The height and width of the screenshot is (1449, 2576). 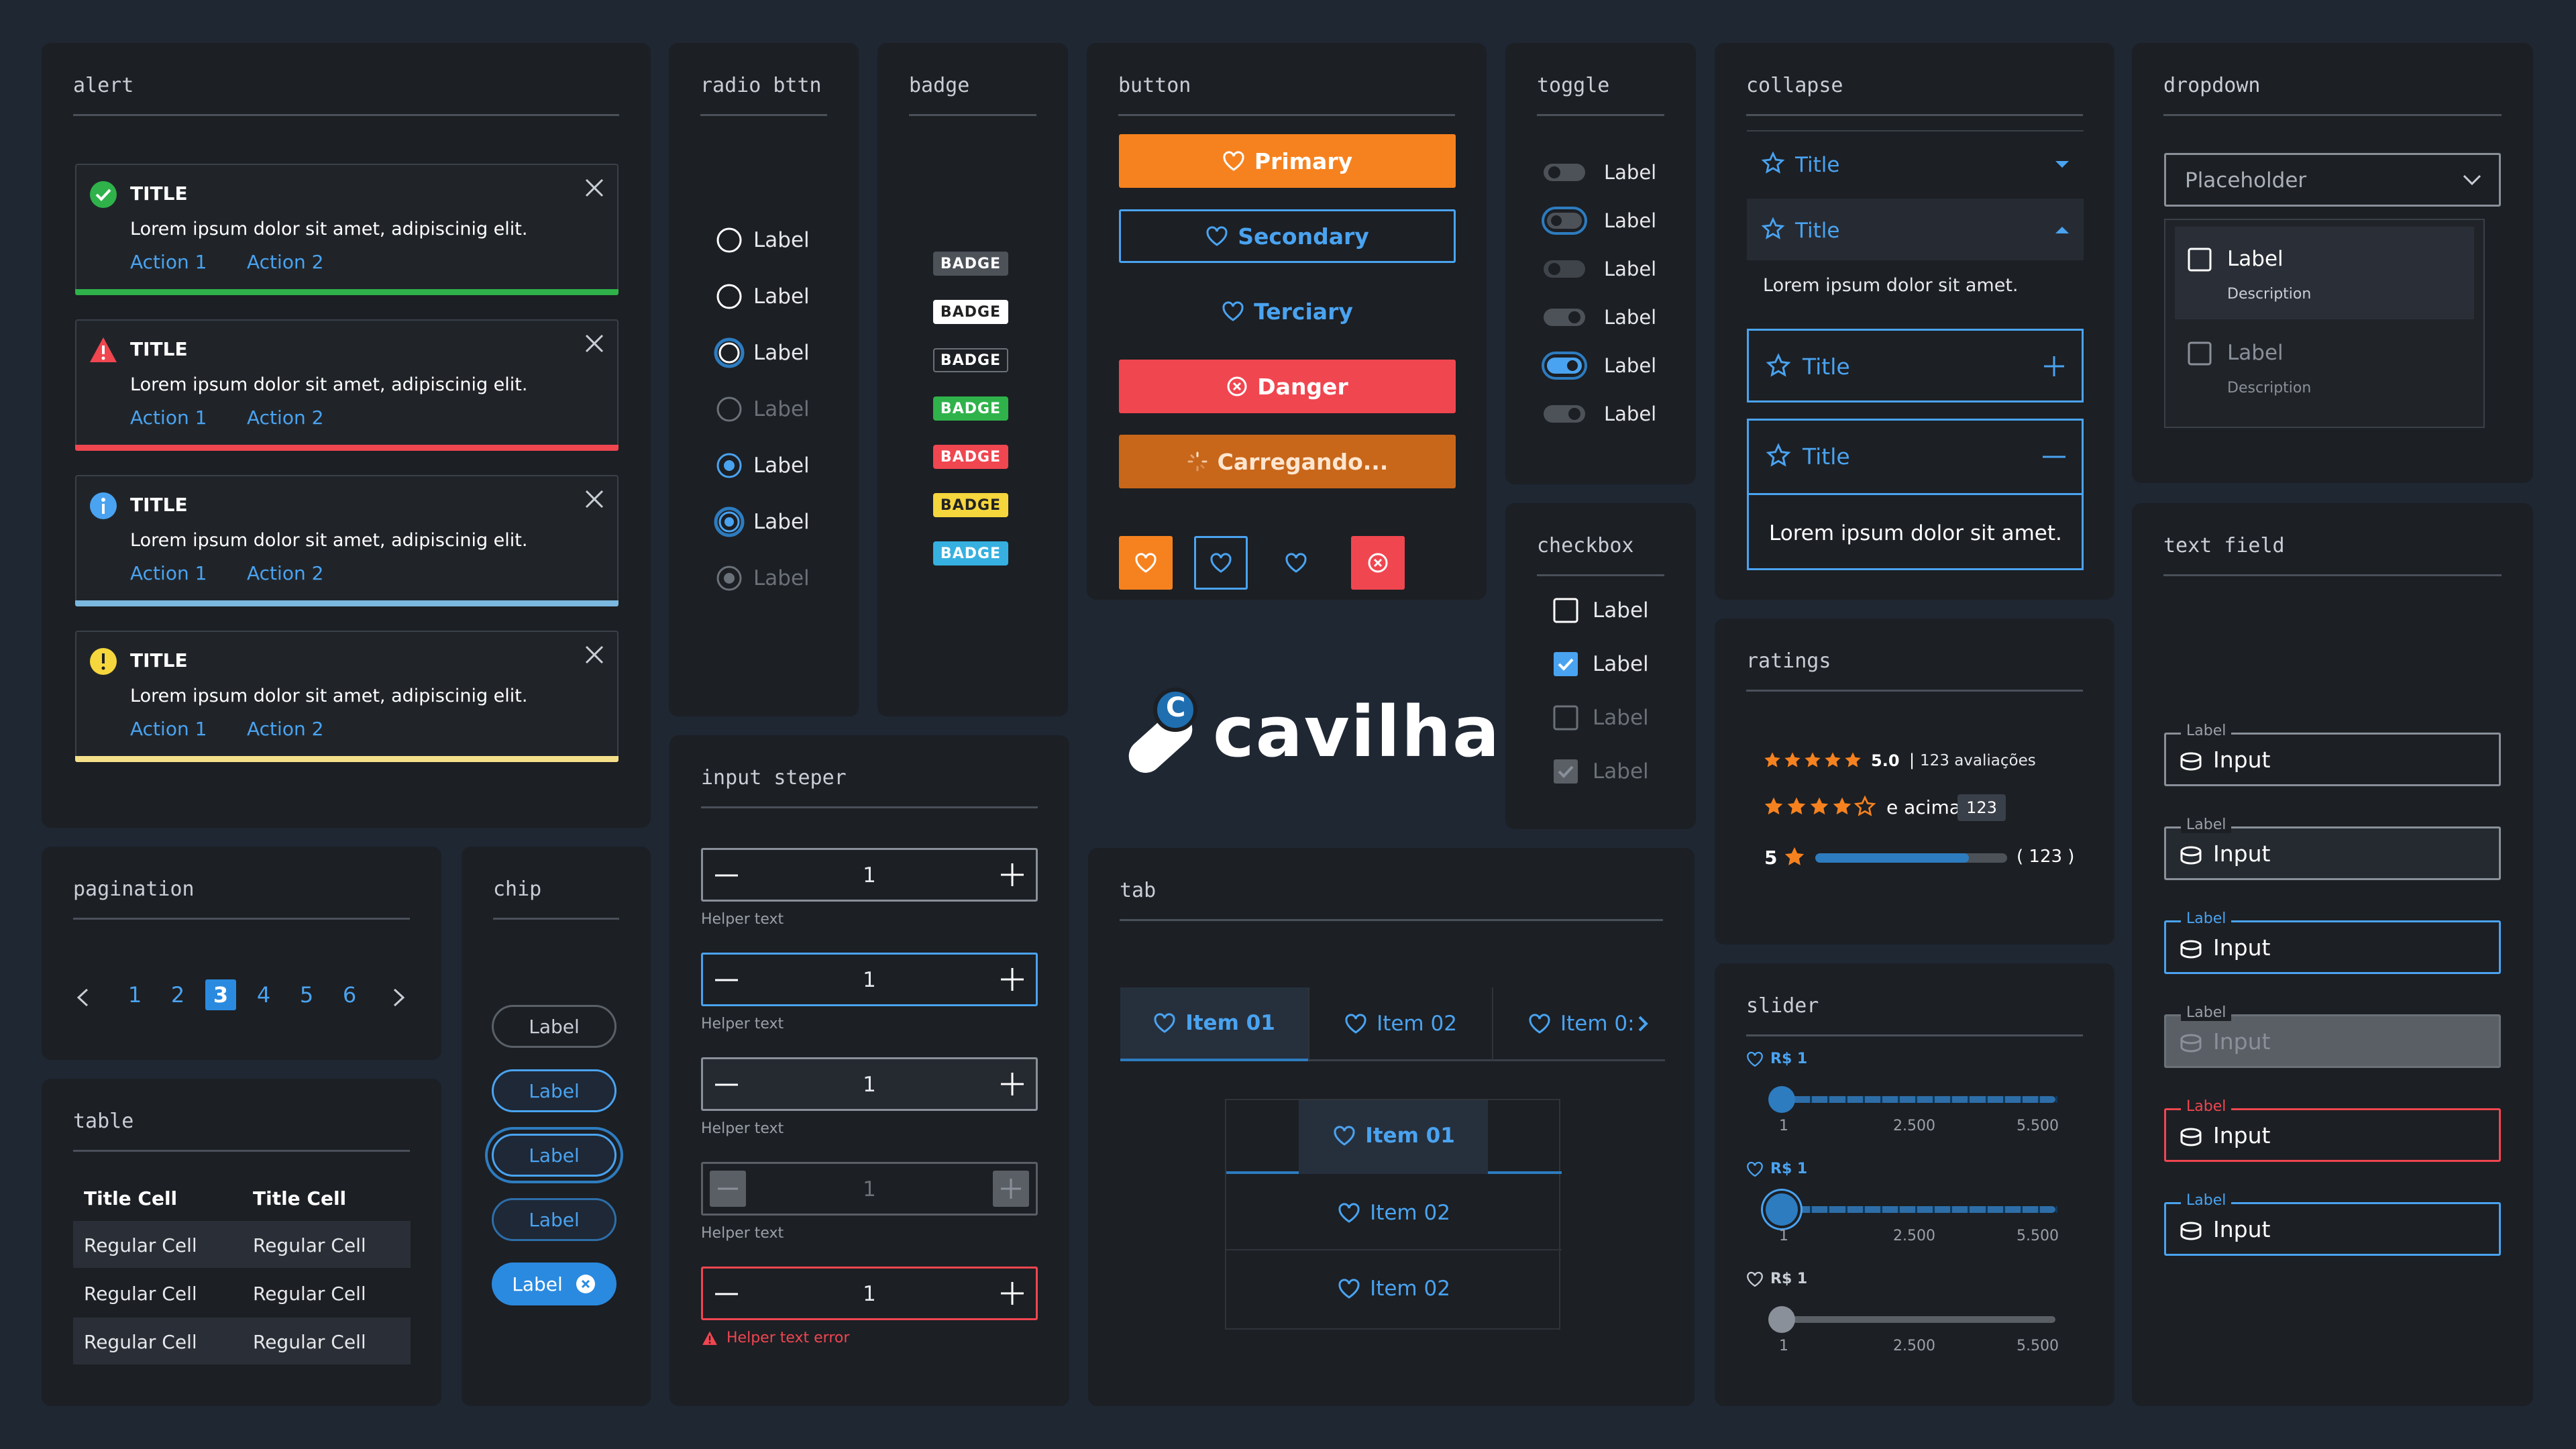 What do you see at coordinates (775, 1338) in the screenshot?
I see `helper-text-error: Helper text error` at bounding box center [775, 1338].